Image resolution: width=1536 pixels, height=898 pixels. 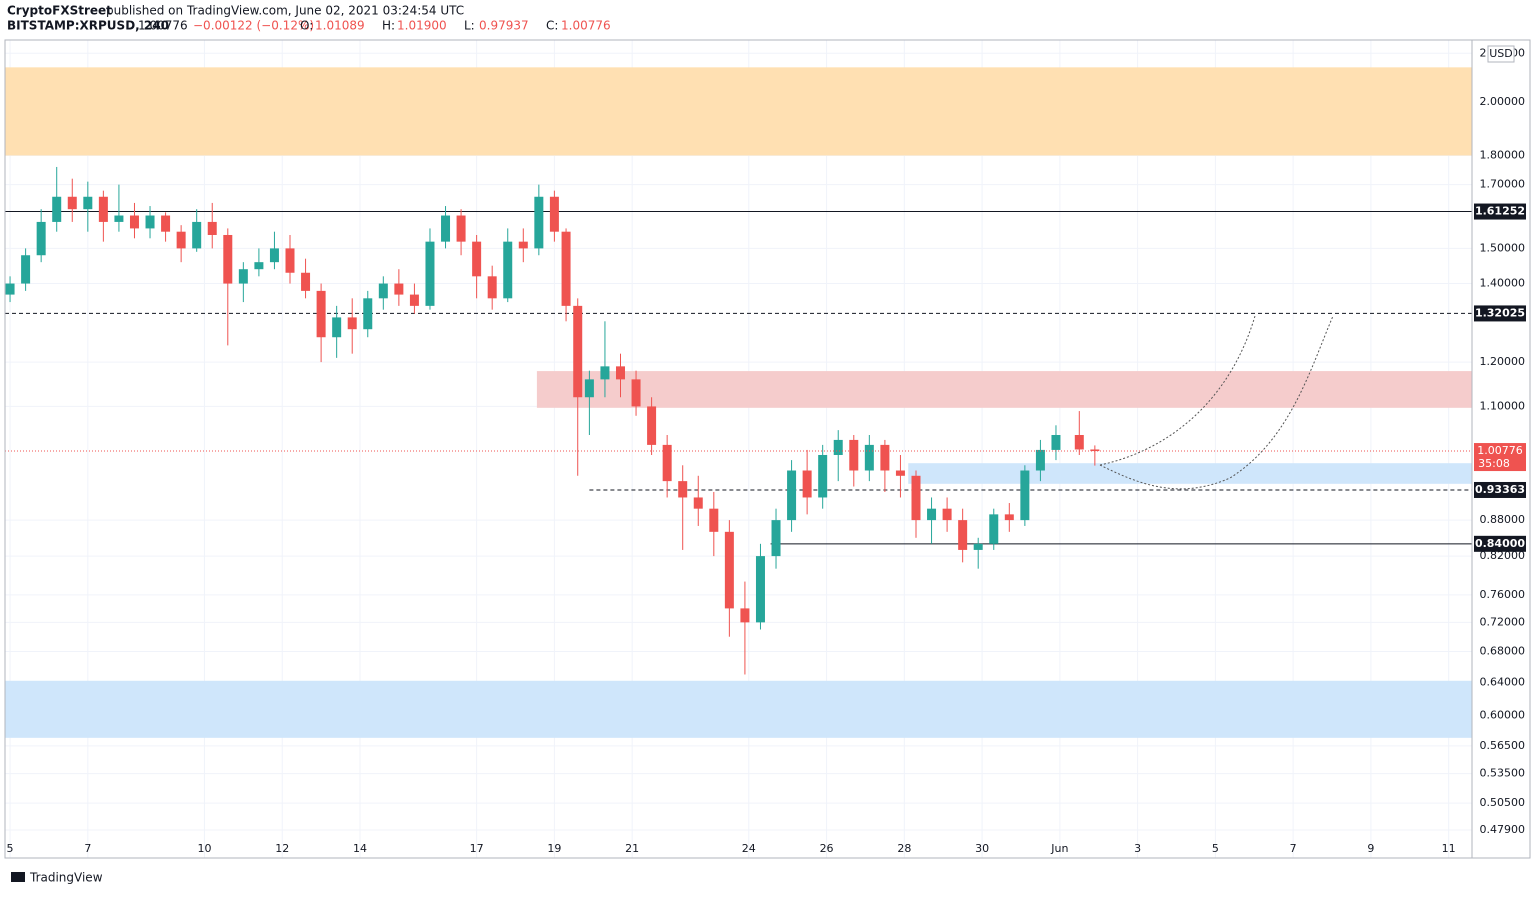 What do you see at coordinates (1503, 101) in the screenshot?
I see `y-tick-label: 2.00000` at bounding box center [1503, 101].